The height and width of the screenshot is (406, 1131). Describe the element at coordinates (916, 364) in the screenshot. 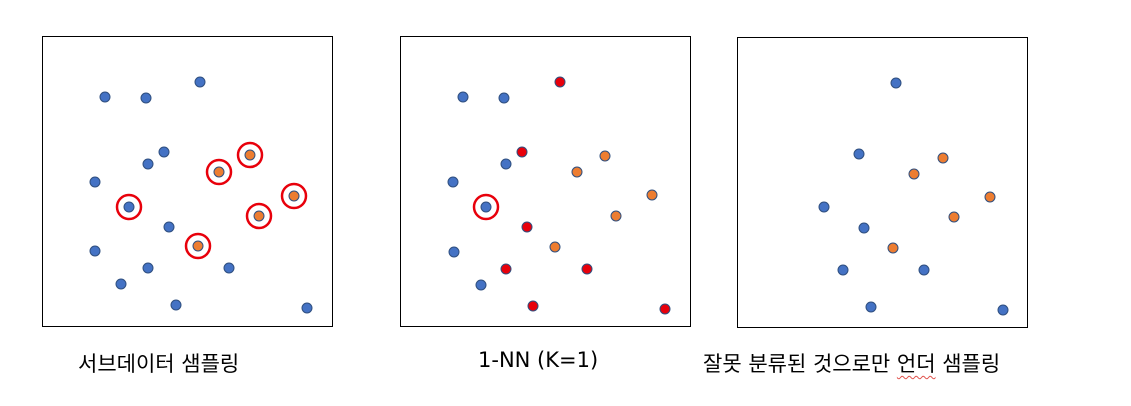

I see `caption-underlined-word: 언더` at that location.